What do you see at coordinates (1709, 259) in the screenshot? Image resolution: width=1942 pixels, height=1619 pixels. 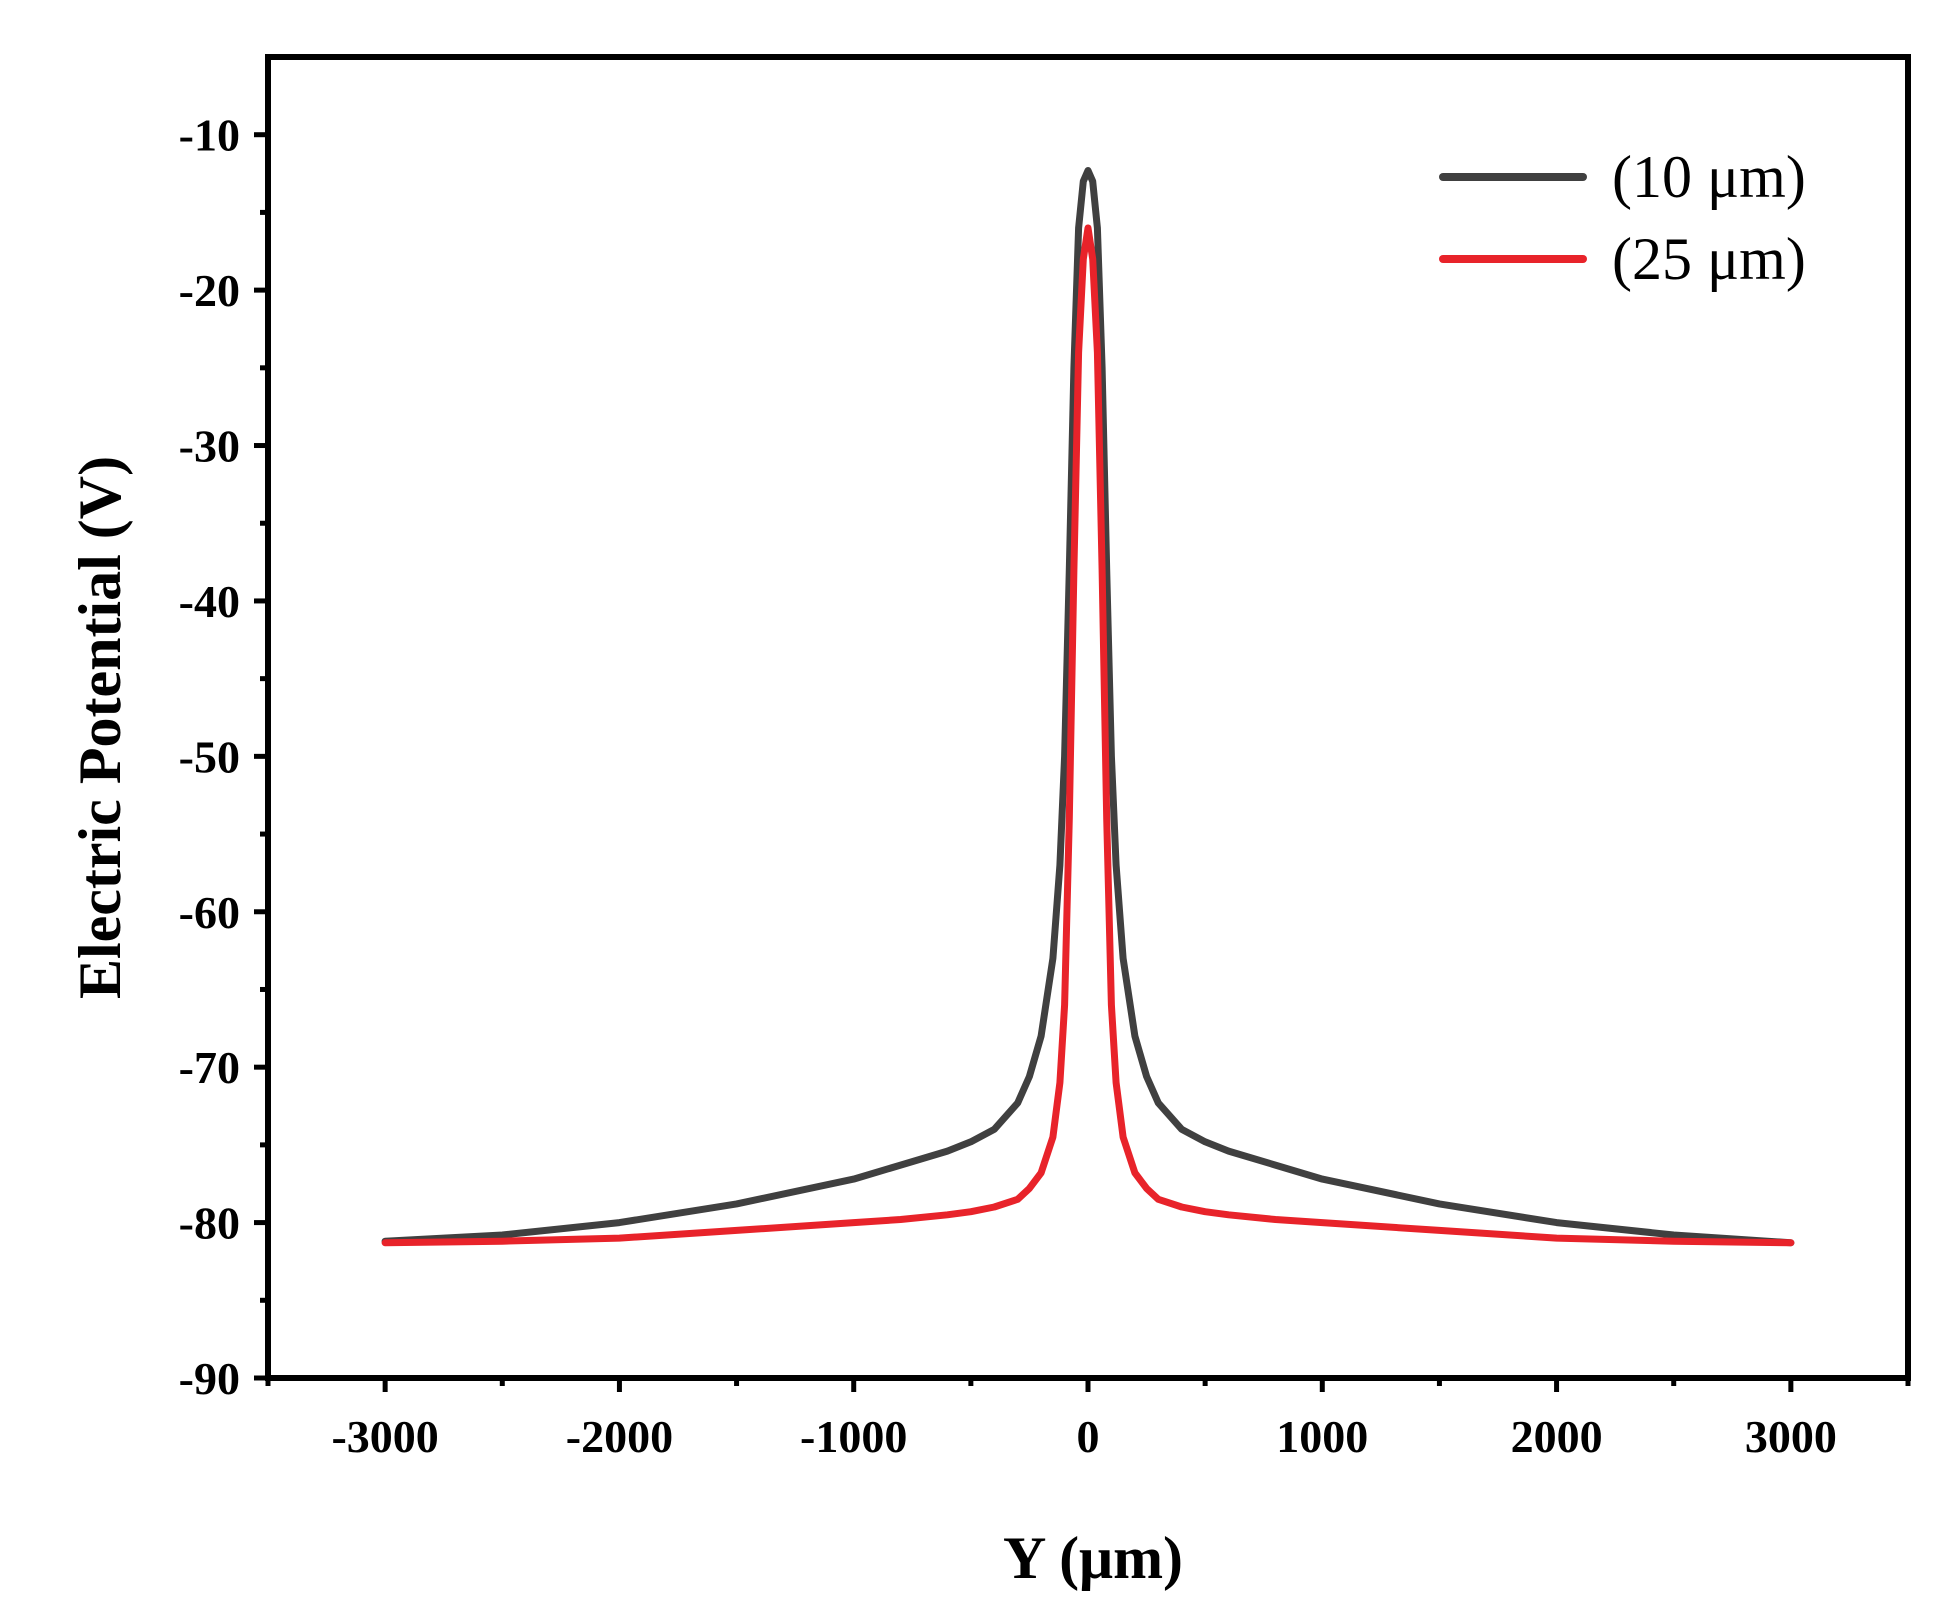 I see `legend-label-2: (25 μm)` at bounding box center [1709, 259].